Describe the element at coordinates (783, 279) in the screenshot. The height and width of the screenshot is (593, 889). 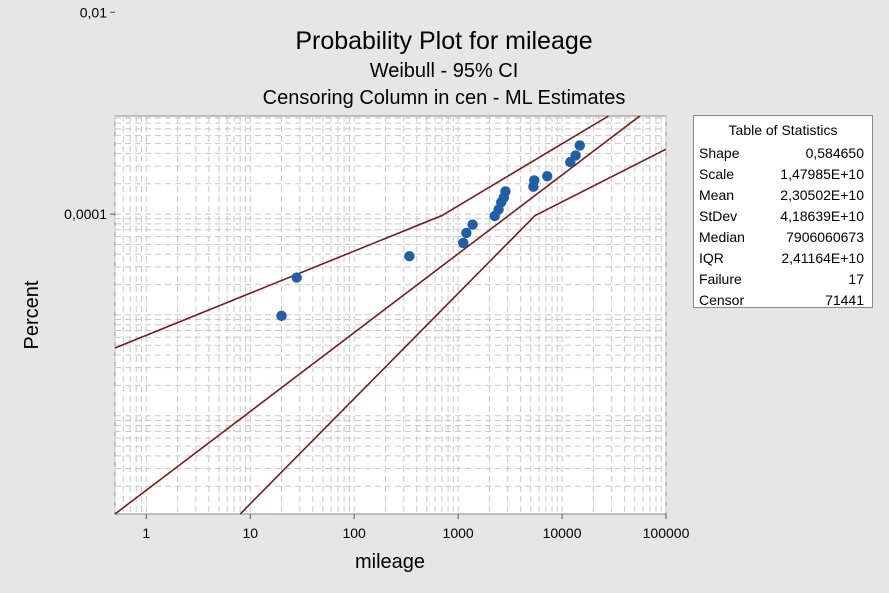
I see `stat-row-failure: Failure 17` at that location.